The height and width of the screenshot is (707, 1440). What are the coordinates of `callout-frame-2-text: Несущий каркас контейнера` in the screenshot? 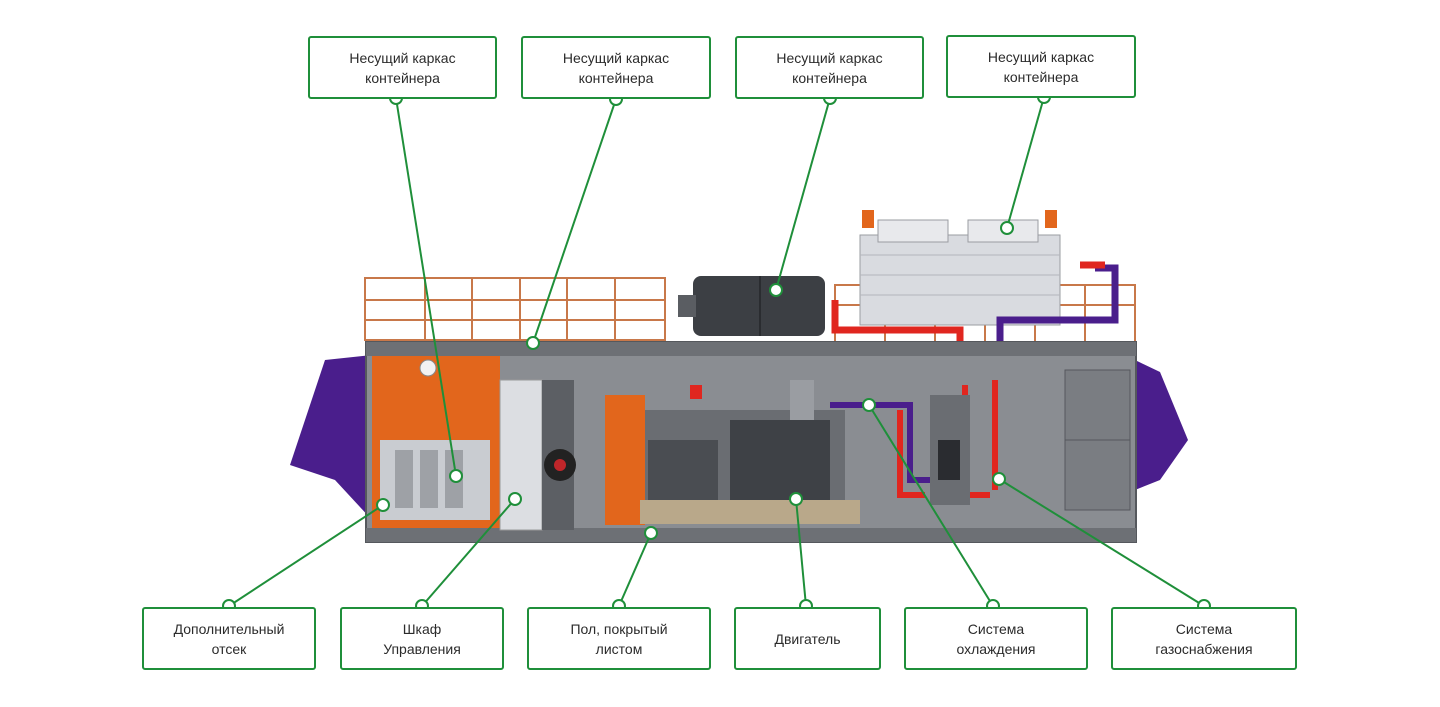 It's located at (616, 67).